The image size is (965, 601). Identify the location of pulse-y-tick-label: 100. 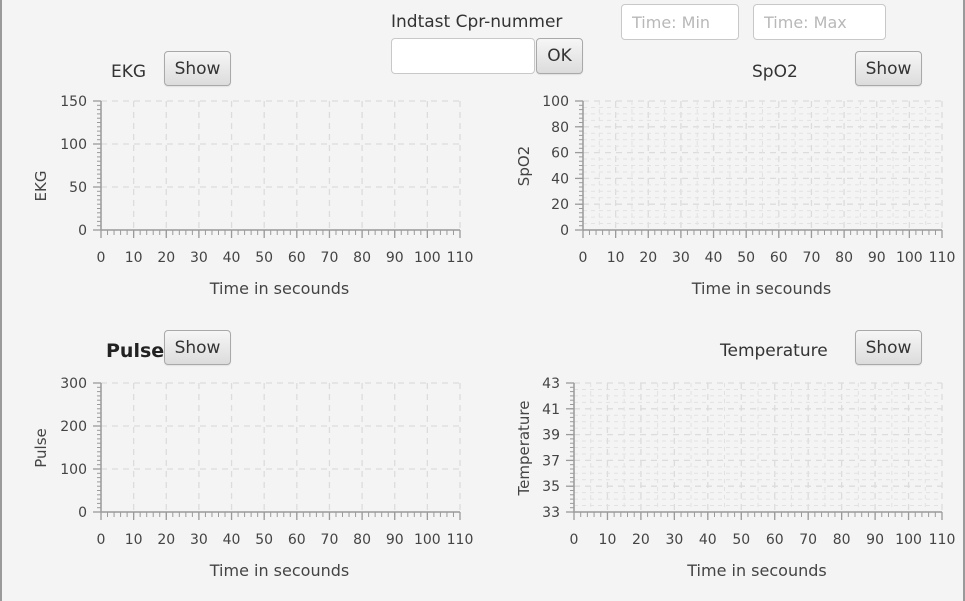
(73, 470).